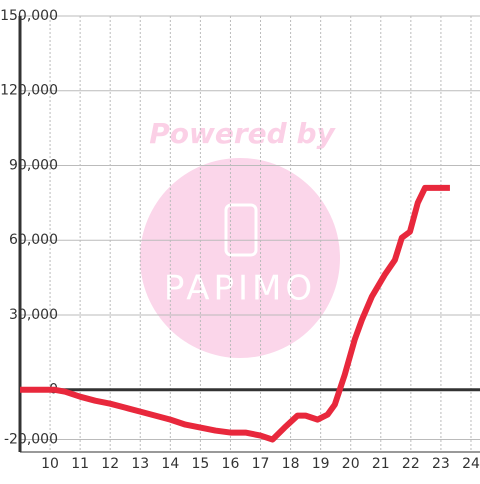 This screenshot has height=484, width=480. I want to click on x-tick-label: 14, so click(170, 464).